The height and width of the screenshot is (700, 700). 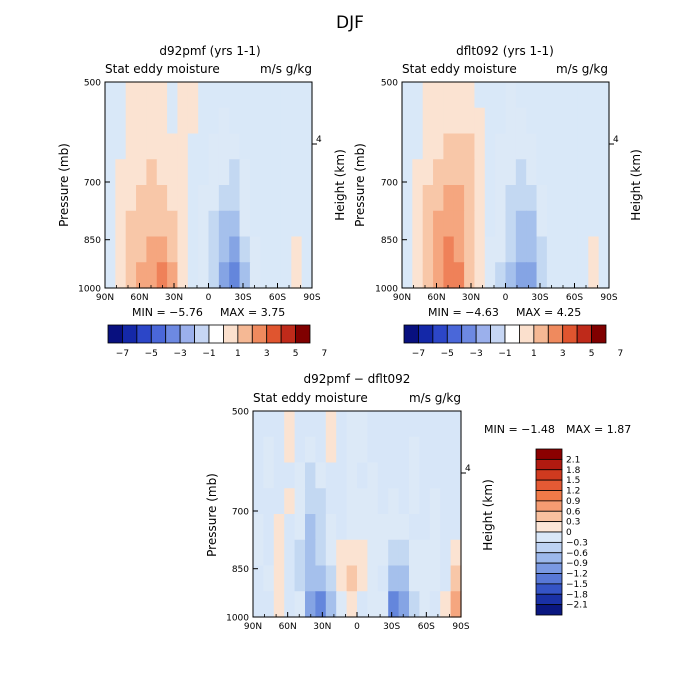 I want to click on x-tick-label: 0, so click(x=209, y=298).